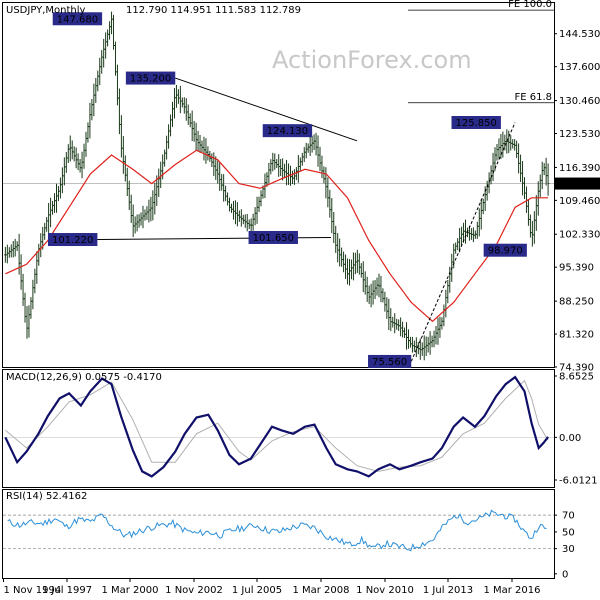 This screenshot has width=600, height=600. Describe the element at coordinates (372, 60) in the screenshot. I see `watermark: ActionForex.com` at that location.